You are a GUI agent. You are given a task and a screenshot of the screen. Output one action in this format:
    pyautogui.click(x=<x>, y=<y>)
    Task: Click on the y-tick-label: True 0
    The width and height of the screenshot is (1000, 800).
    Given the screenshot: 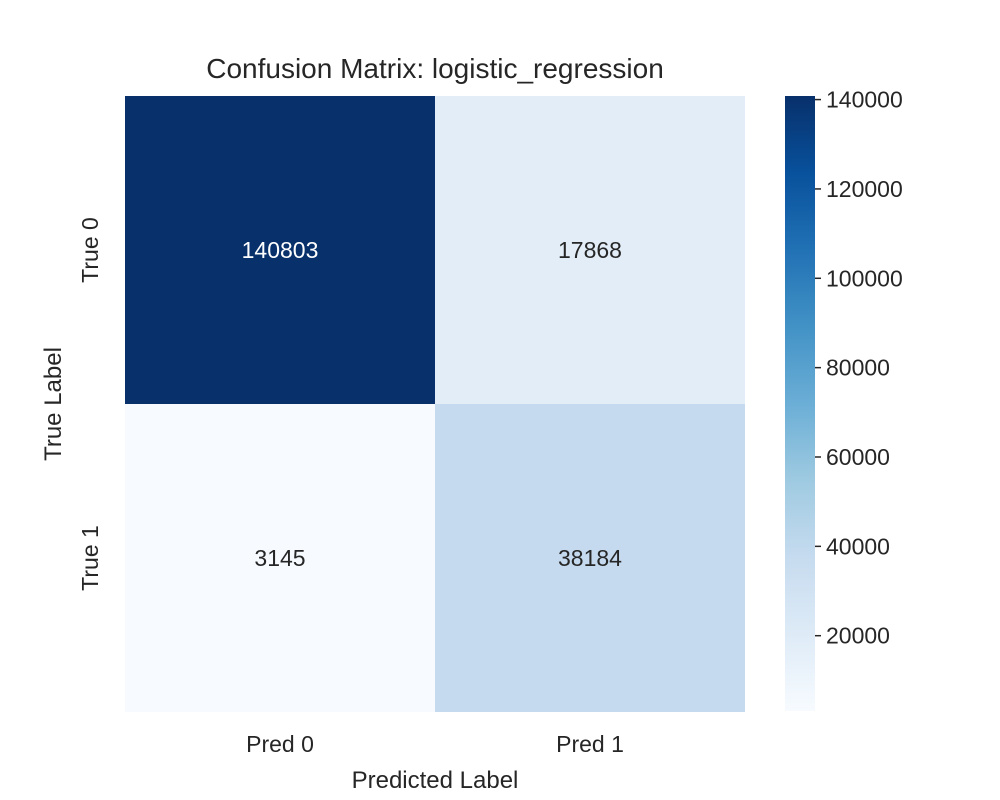 What is the action you would take?
    pyautogui.click(x=90, y=250)
    